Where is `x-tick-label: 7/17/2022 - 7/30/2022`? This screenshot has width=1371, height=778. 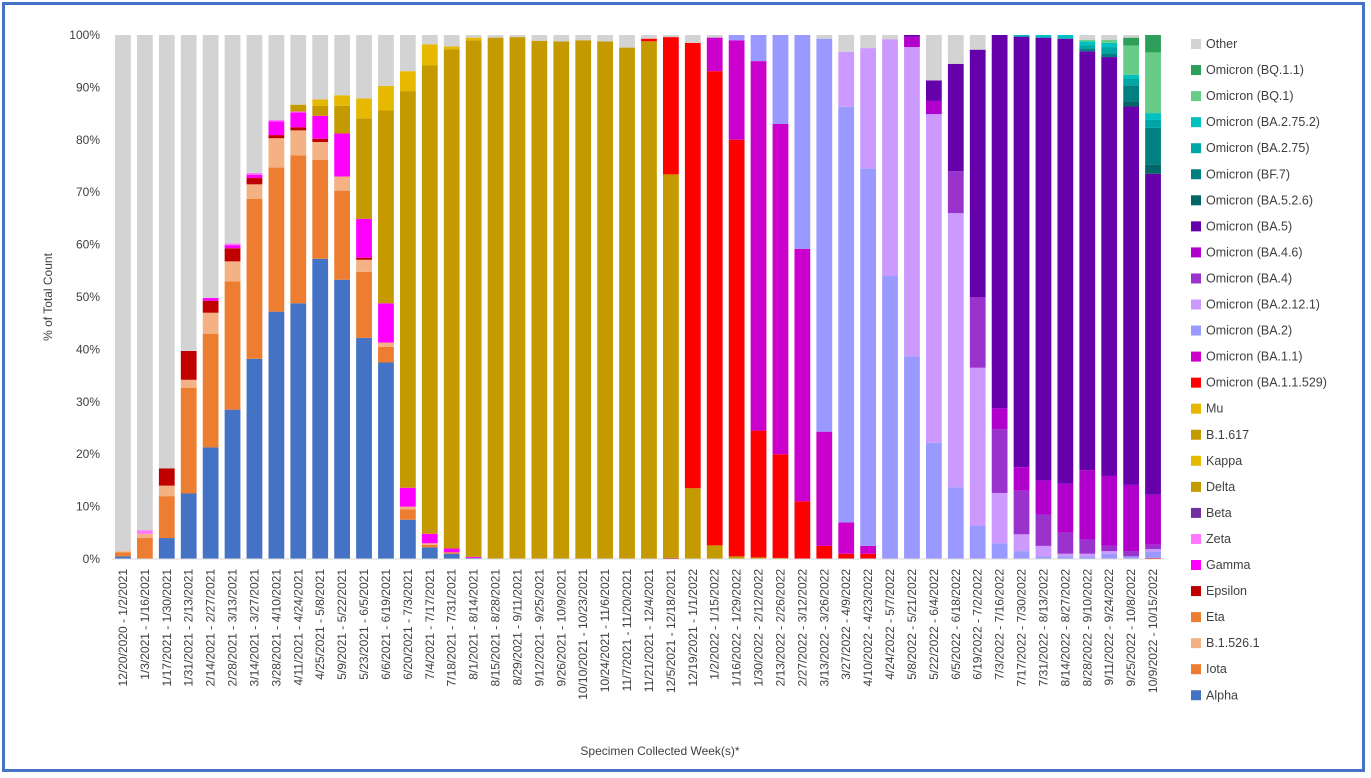 x-tick-label: 7/17/2022 - 7/30/2022 is located at coordinates (1022, 628).